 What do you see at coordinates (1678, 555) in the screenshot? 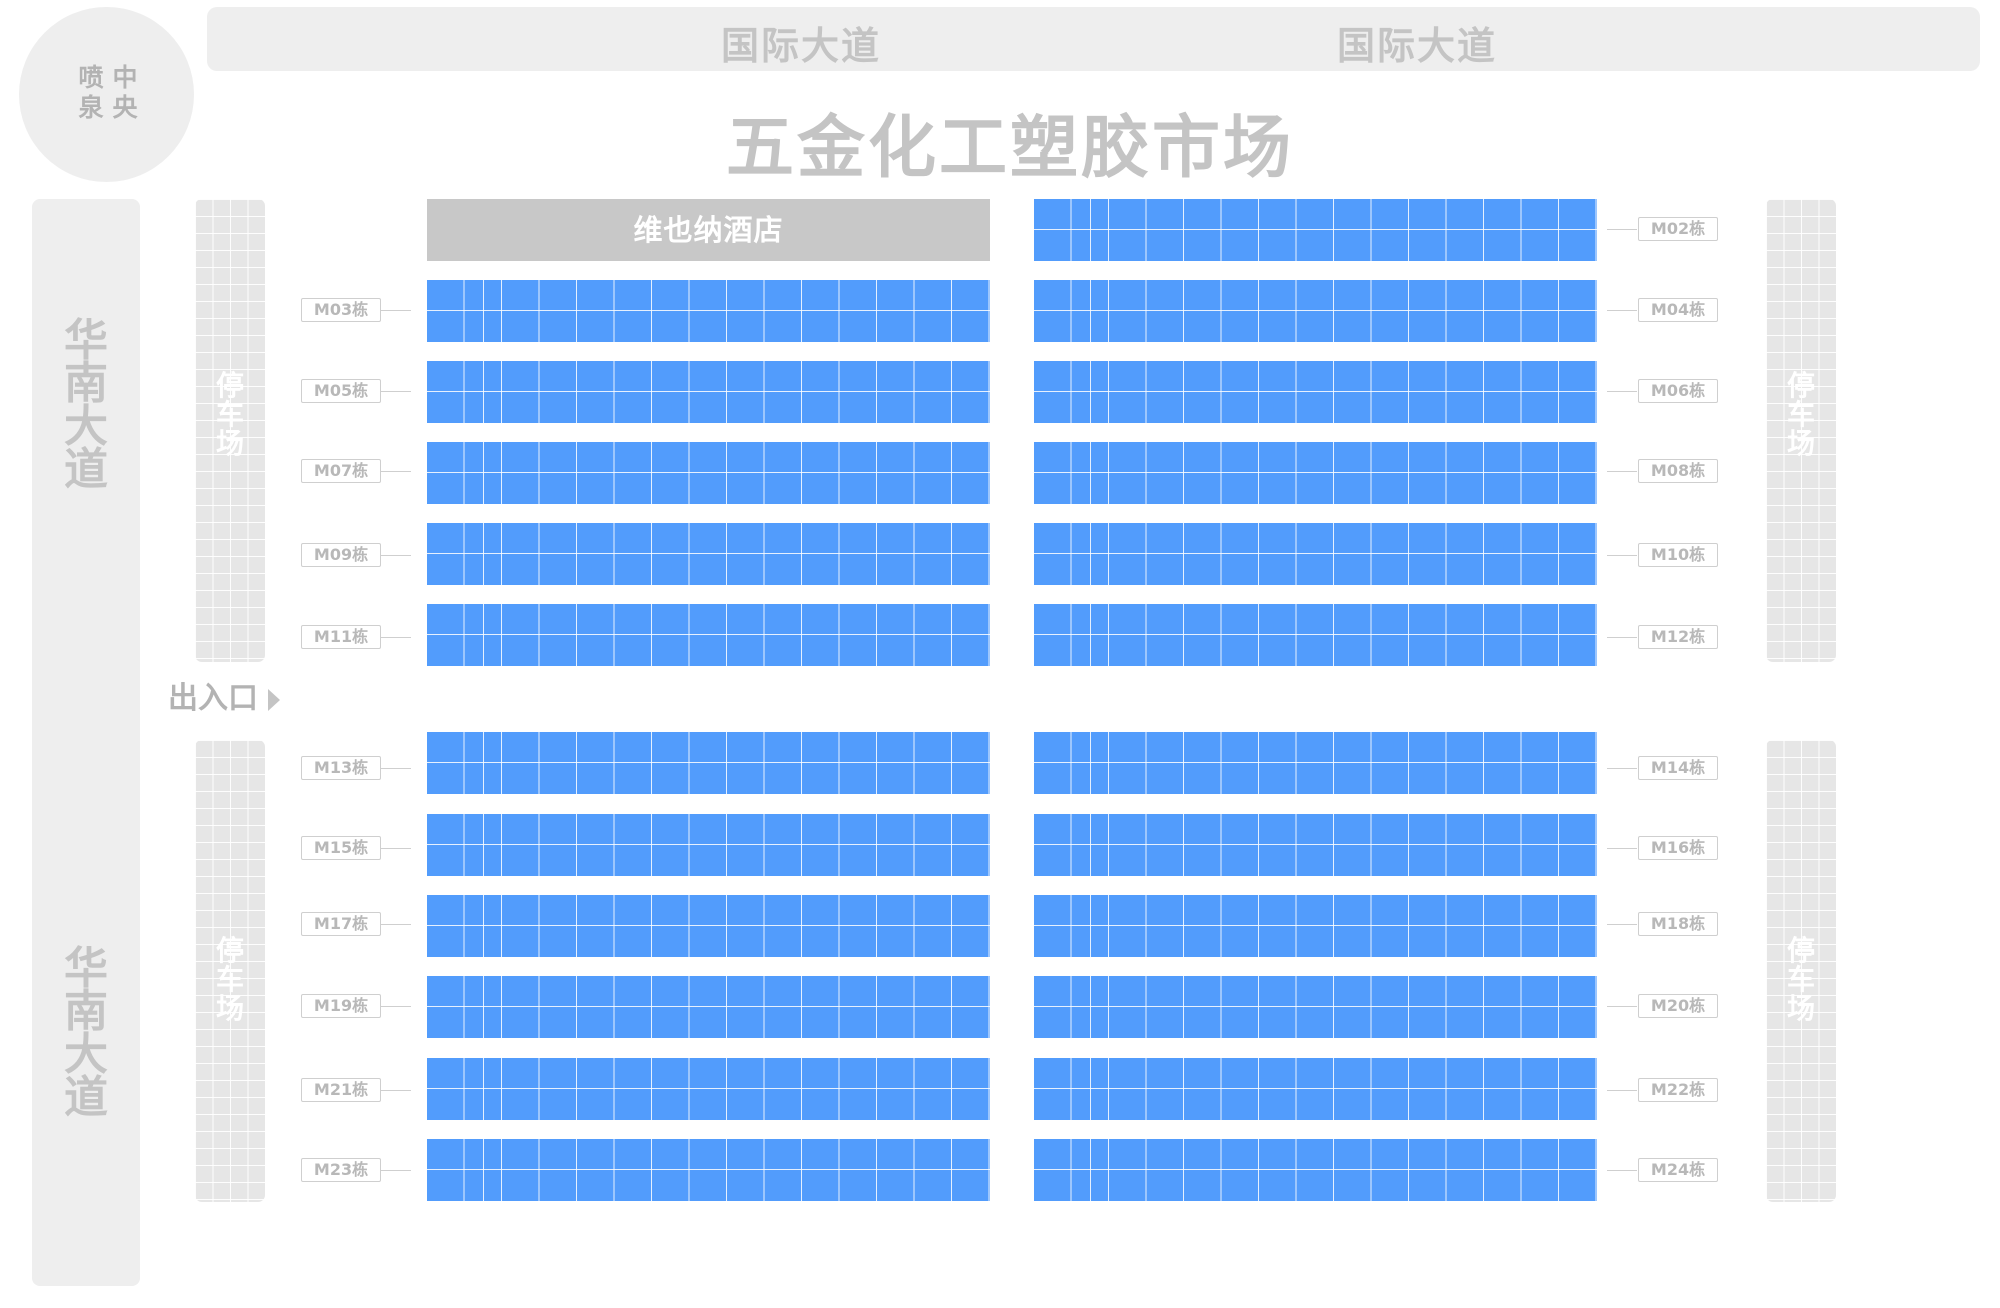
I see `building-label: M10栋` at bounding box center [1678, 555].